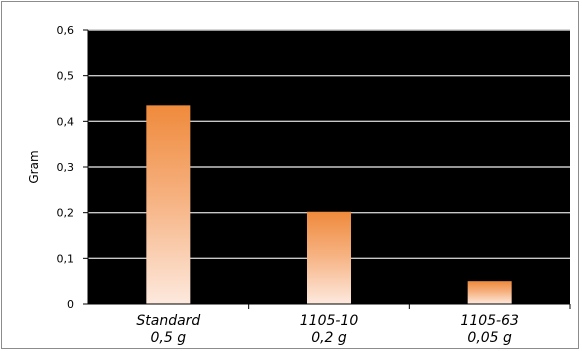  Describe the element at coordinates (489, 338) in the screenshot. I see `x-category-label: 0,05 g` at that location.